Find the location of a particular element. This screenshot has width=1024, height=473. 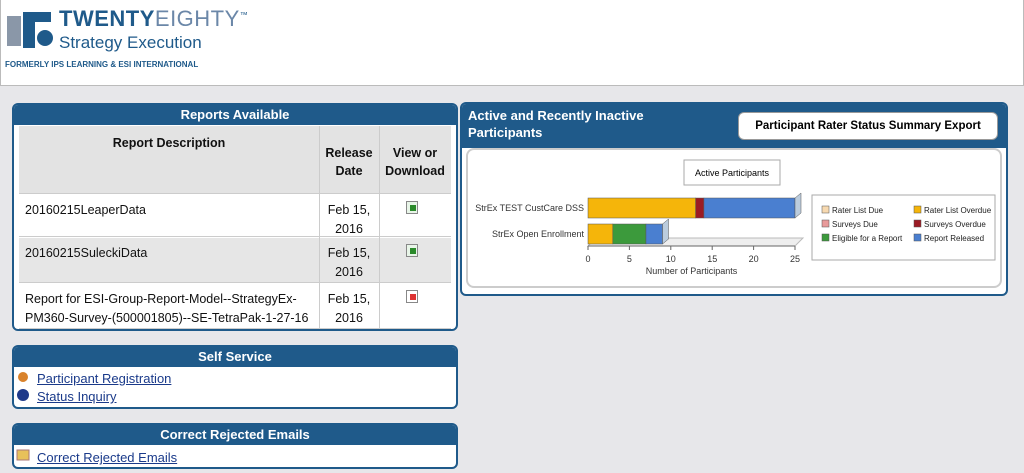

logo-bold: TWENTY is located at coordinates (107, 18).